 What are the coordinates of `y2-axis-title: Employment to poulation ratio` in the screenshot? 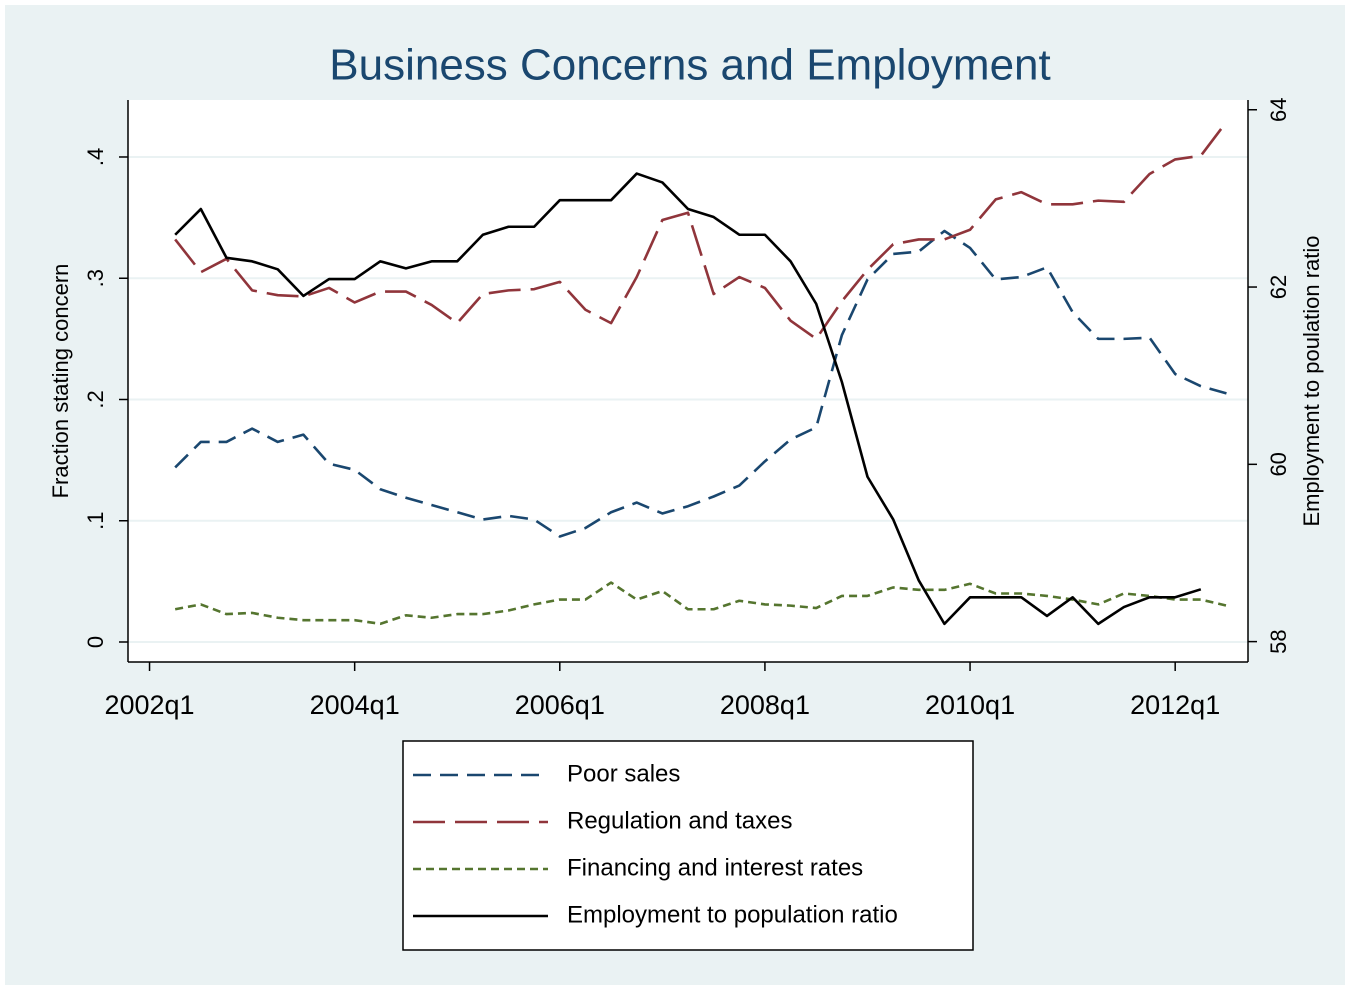 It's located at (1311, 380).